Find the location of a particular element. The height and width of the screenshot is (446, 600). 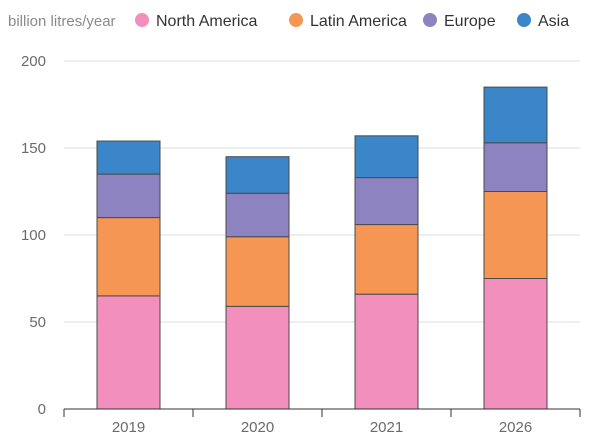

bar-segment-asia-2026 is located at coordinates (515, 115).